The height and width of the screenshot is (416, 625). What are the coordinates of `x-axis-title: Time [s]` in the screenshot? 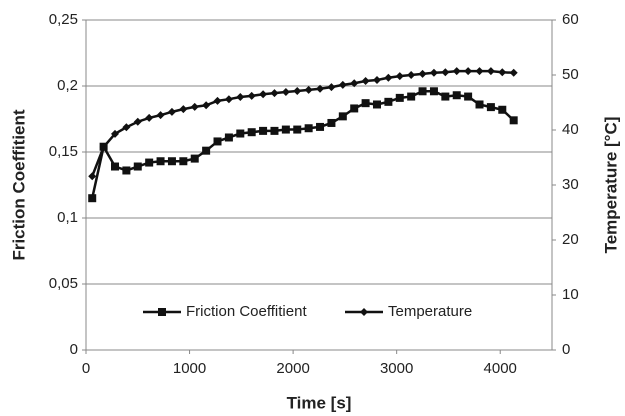 It's located at (319, 402).